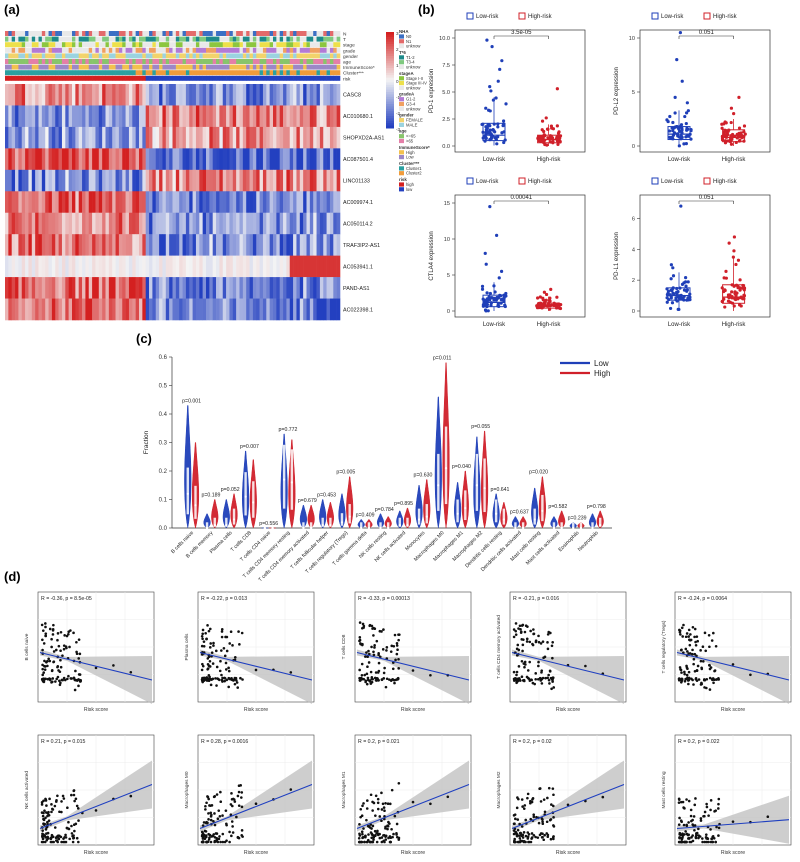  What do you see at coordinates (402, 52) in the screenshot?
I see `legend-title: T*6` at bounding box center [402, 52].